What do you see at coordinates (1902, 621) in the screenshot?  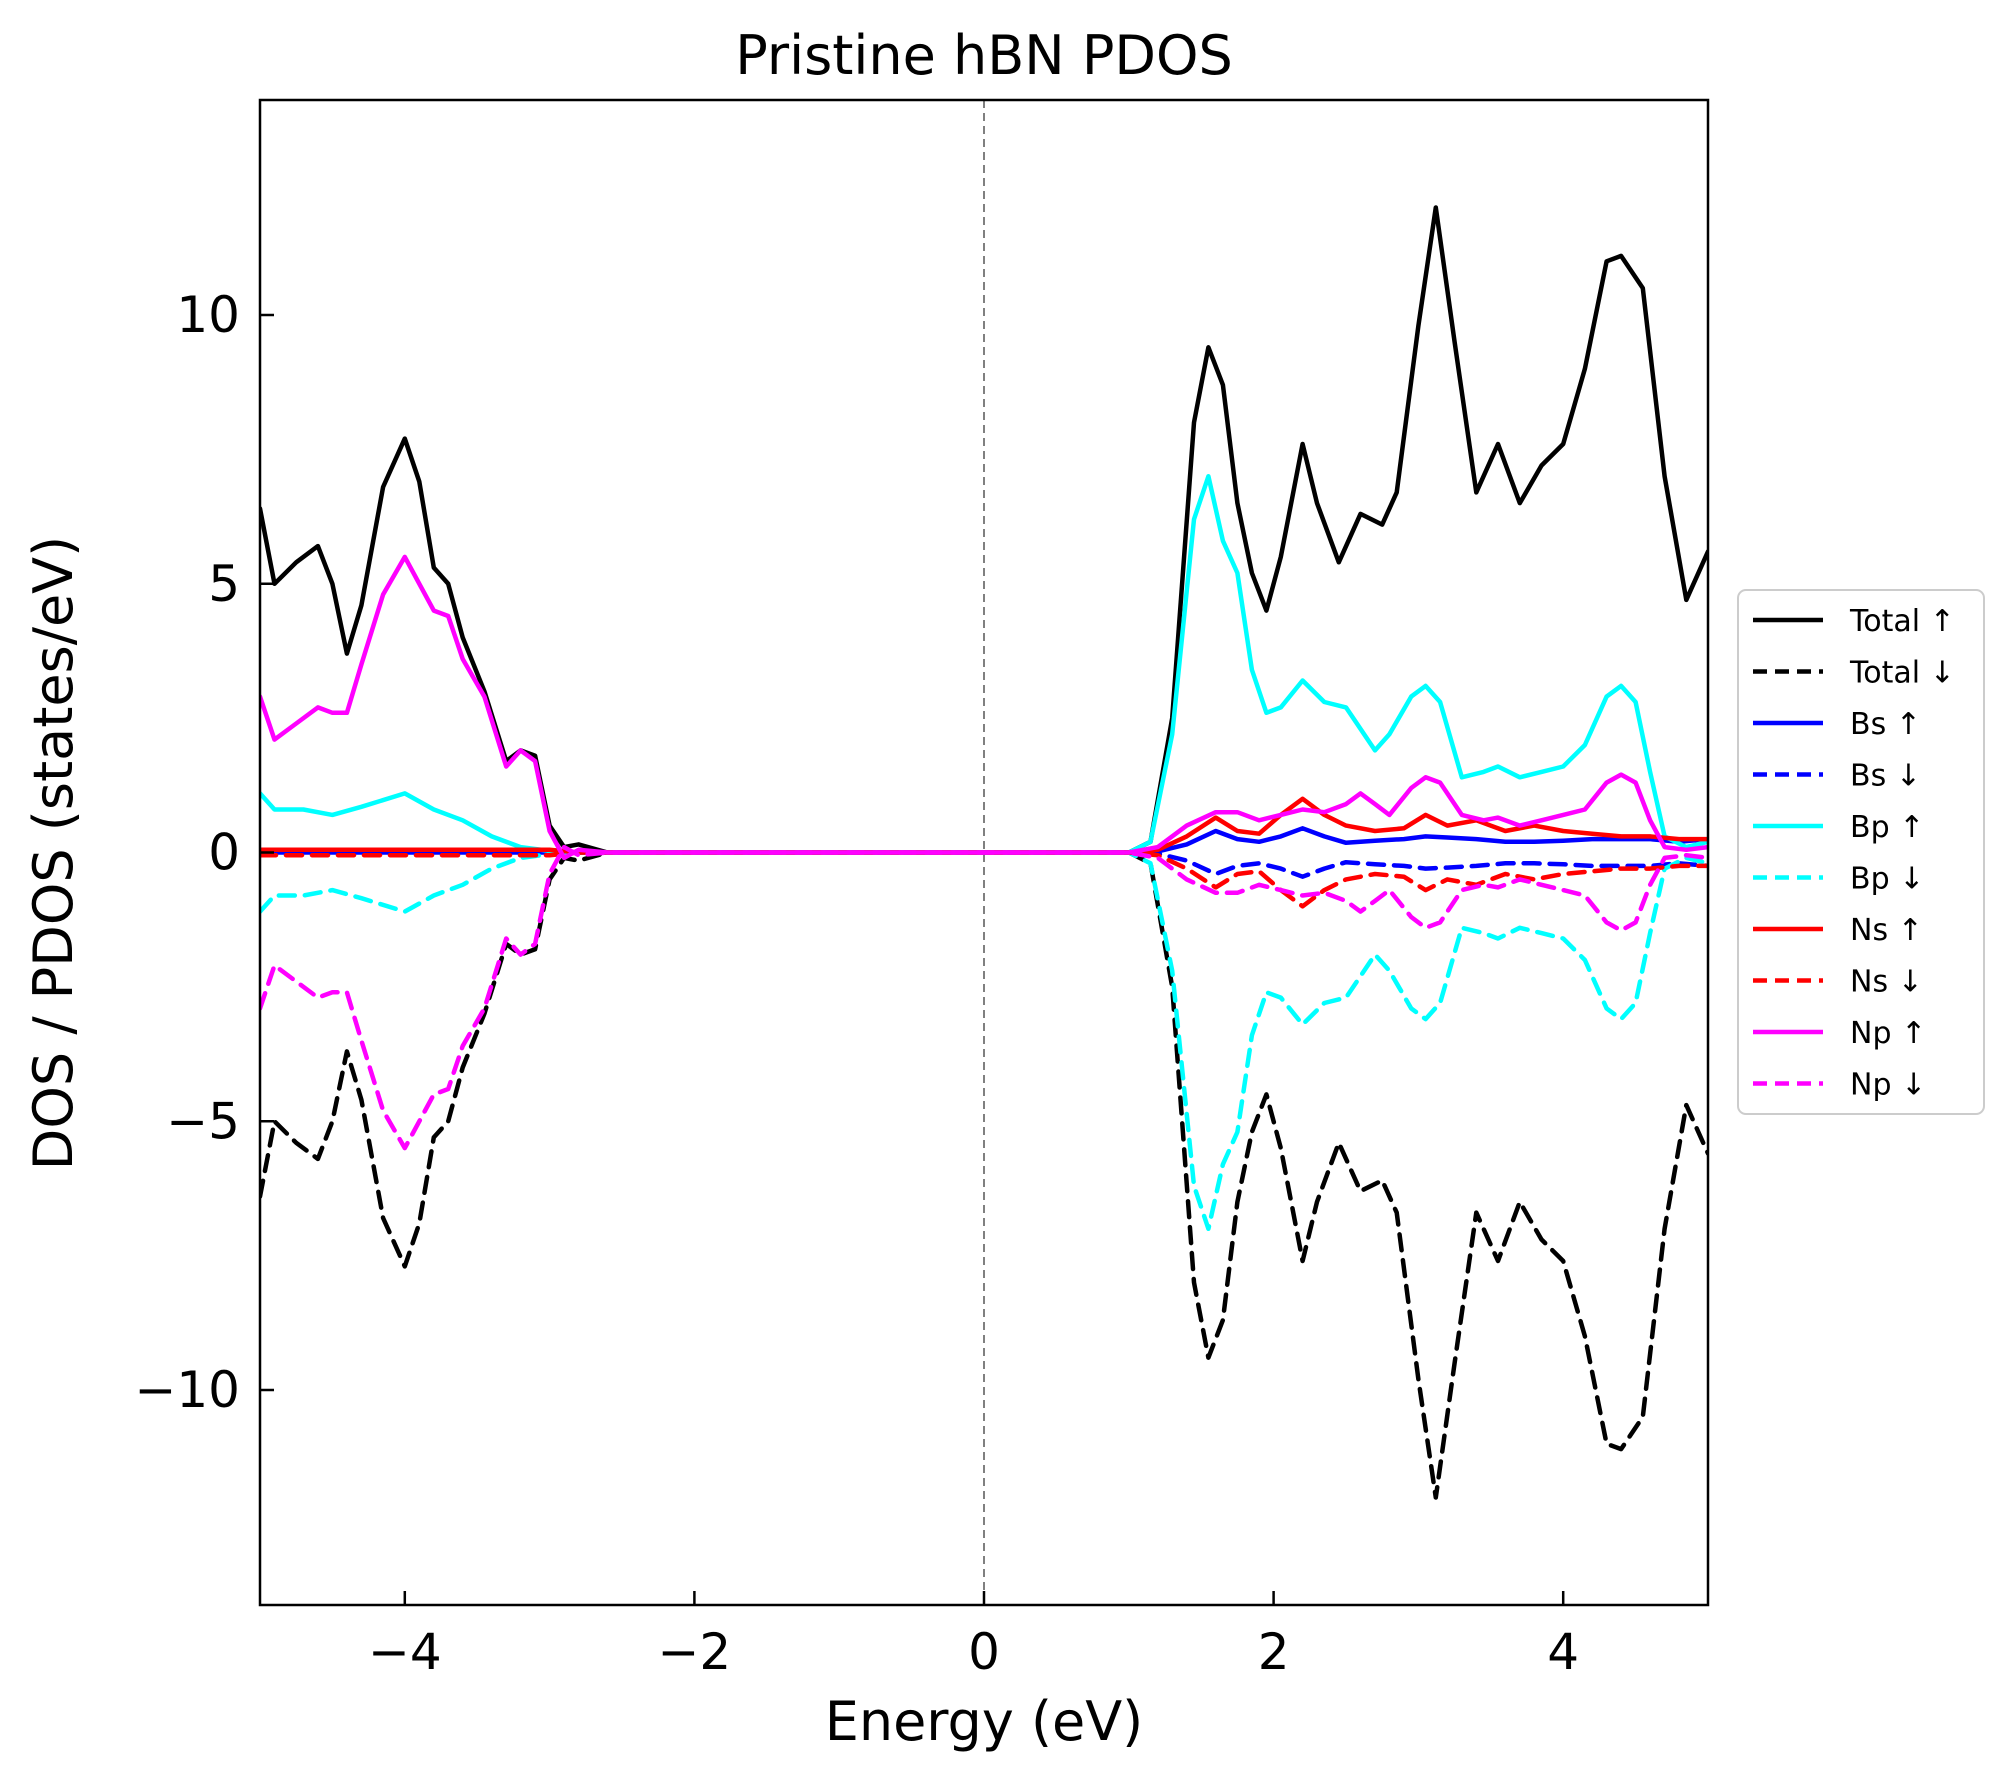 I see `legend-label: Total ↑` at bounding box center [1902, 621].